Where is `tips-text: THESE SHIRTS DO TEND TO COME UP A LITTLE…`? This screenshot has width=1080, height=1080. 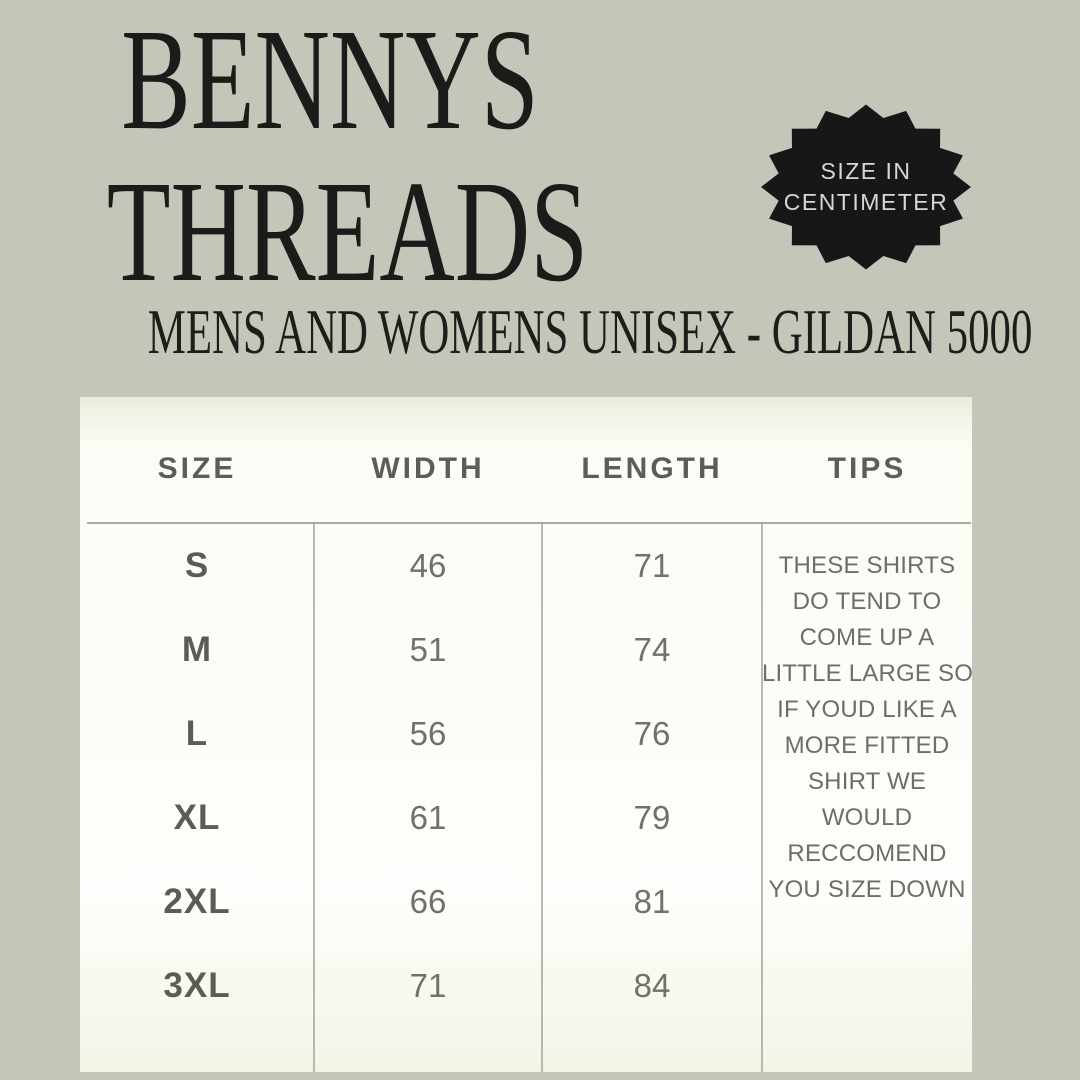 tips-text: THESE SHIRTS DO TEND TO COME UP A LITTLE… is located at coordinates (868, 727).